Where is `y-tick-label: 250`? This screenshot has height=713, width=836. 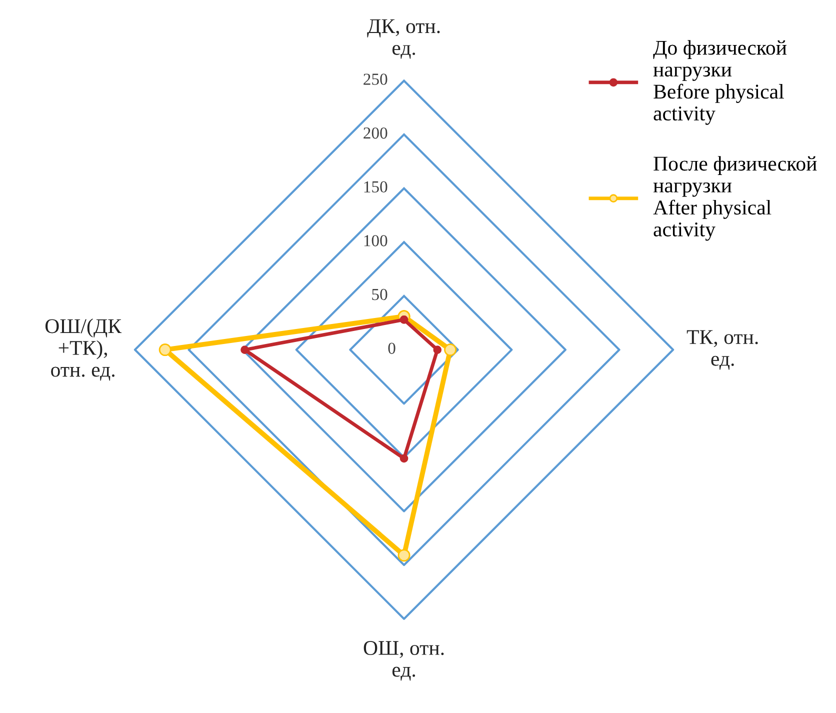 y-tick-label: 250 is located at coordinates (376, 79).